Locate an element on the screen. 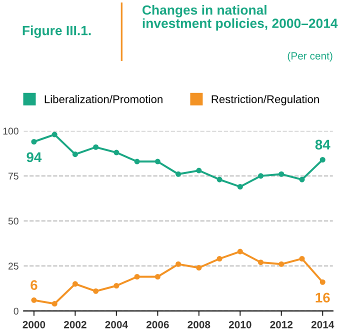 Image resolution: width=338 pixels, height=334 pixels. y-tick-label: 75 is located at coordinates (13, 176).